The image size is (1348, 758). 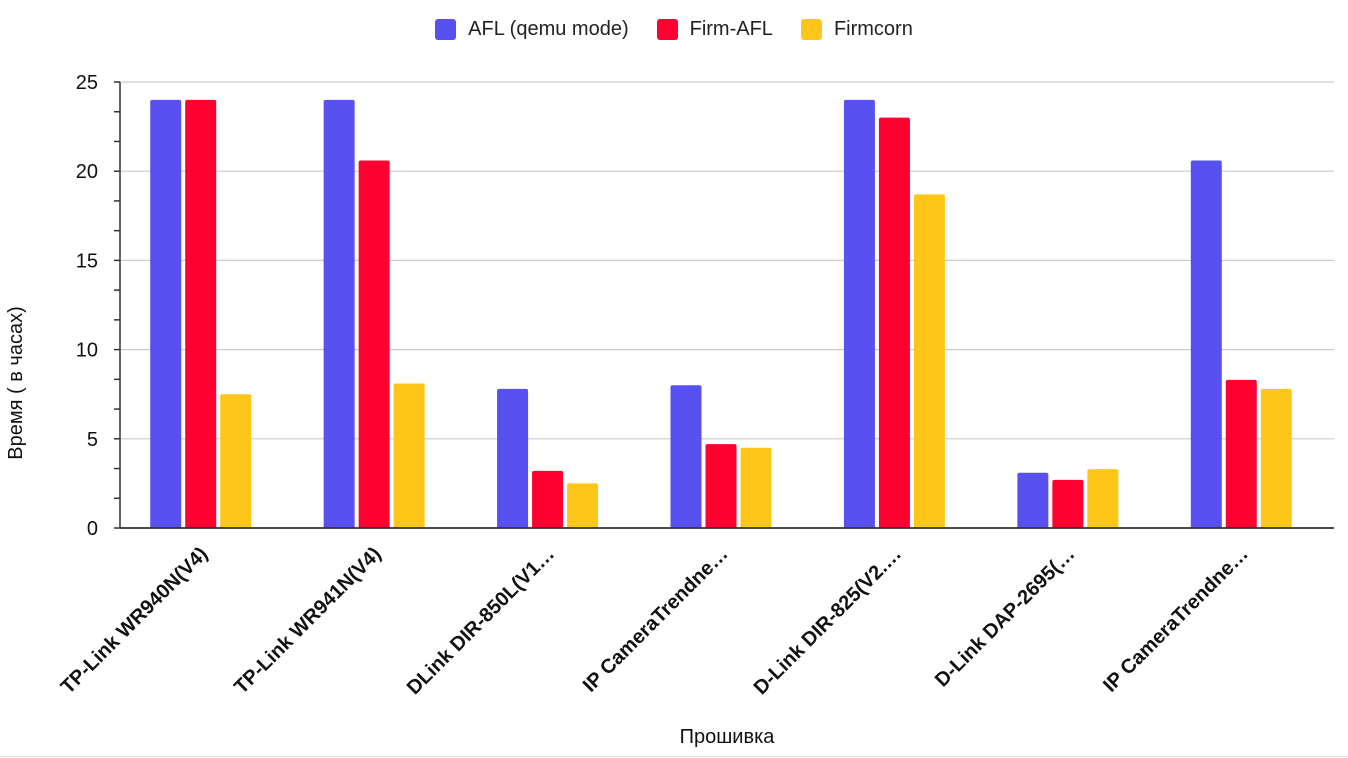 I want to click on legend-swatch-firm-afl, so click(x=667, y=29).